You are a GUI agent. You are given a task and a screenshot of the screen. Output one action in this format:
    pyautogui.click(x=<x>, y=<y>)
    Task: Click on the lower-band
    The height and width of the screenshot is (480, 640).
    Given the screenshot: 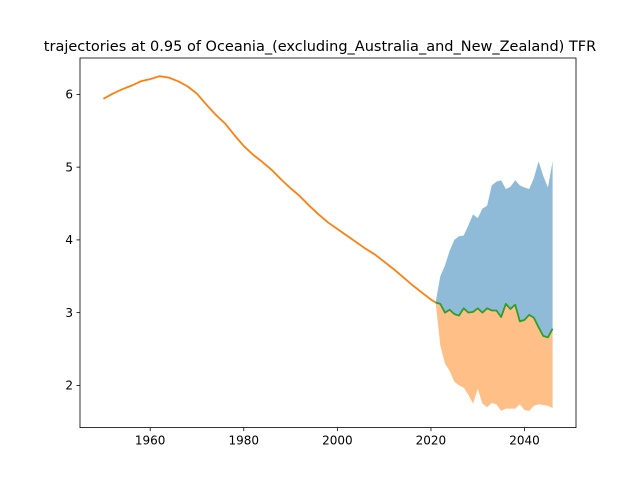 What is the action you would take?
    pyautogui.click(x=494, y=356)
    